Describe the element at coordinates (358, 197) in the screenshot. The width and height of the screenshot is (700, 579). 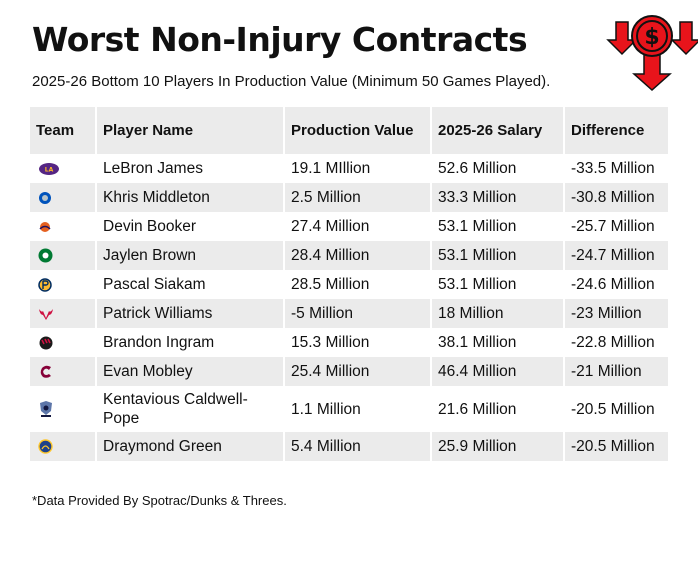
I see `production-value: 2.5 Million` at that location.